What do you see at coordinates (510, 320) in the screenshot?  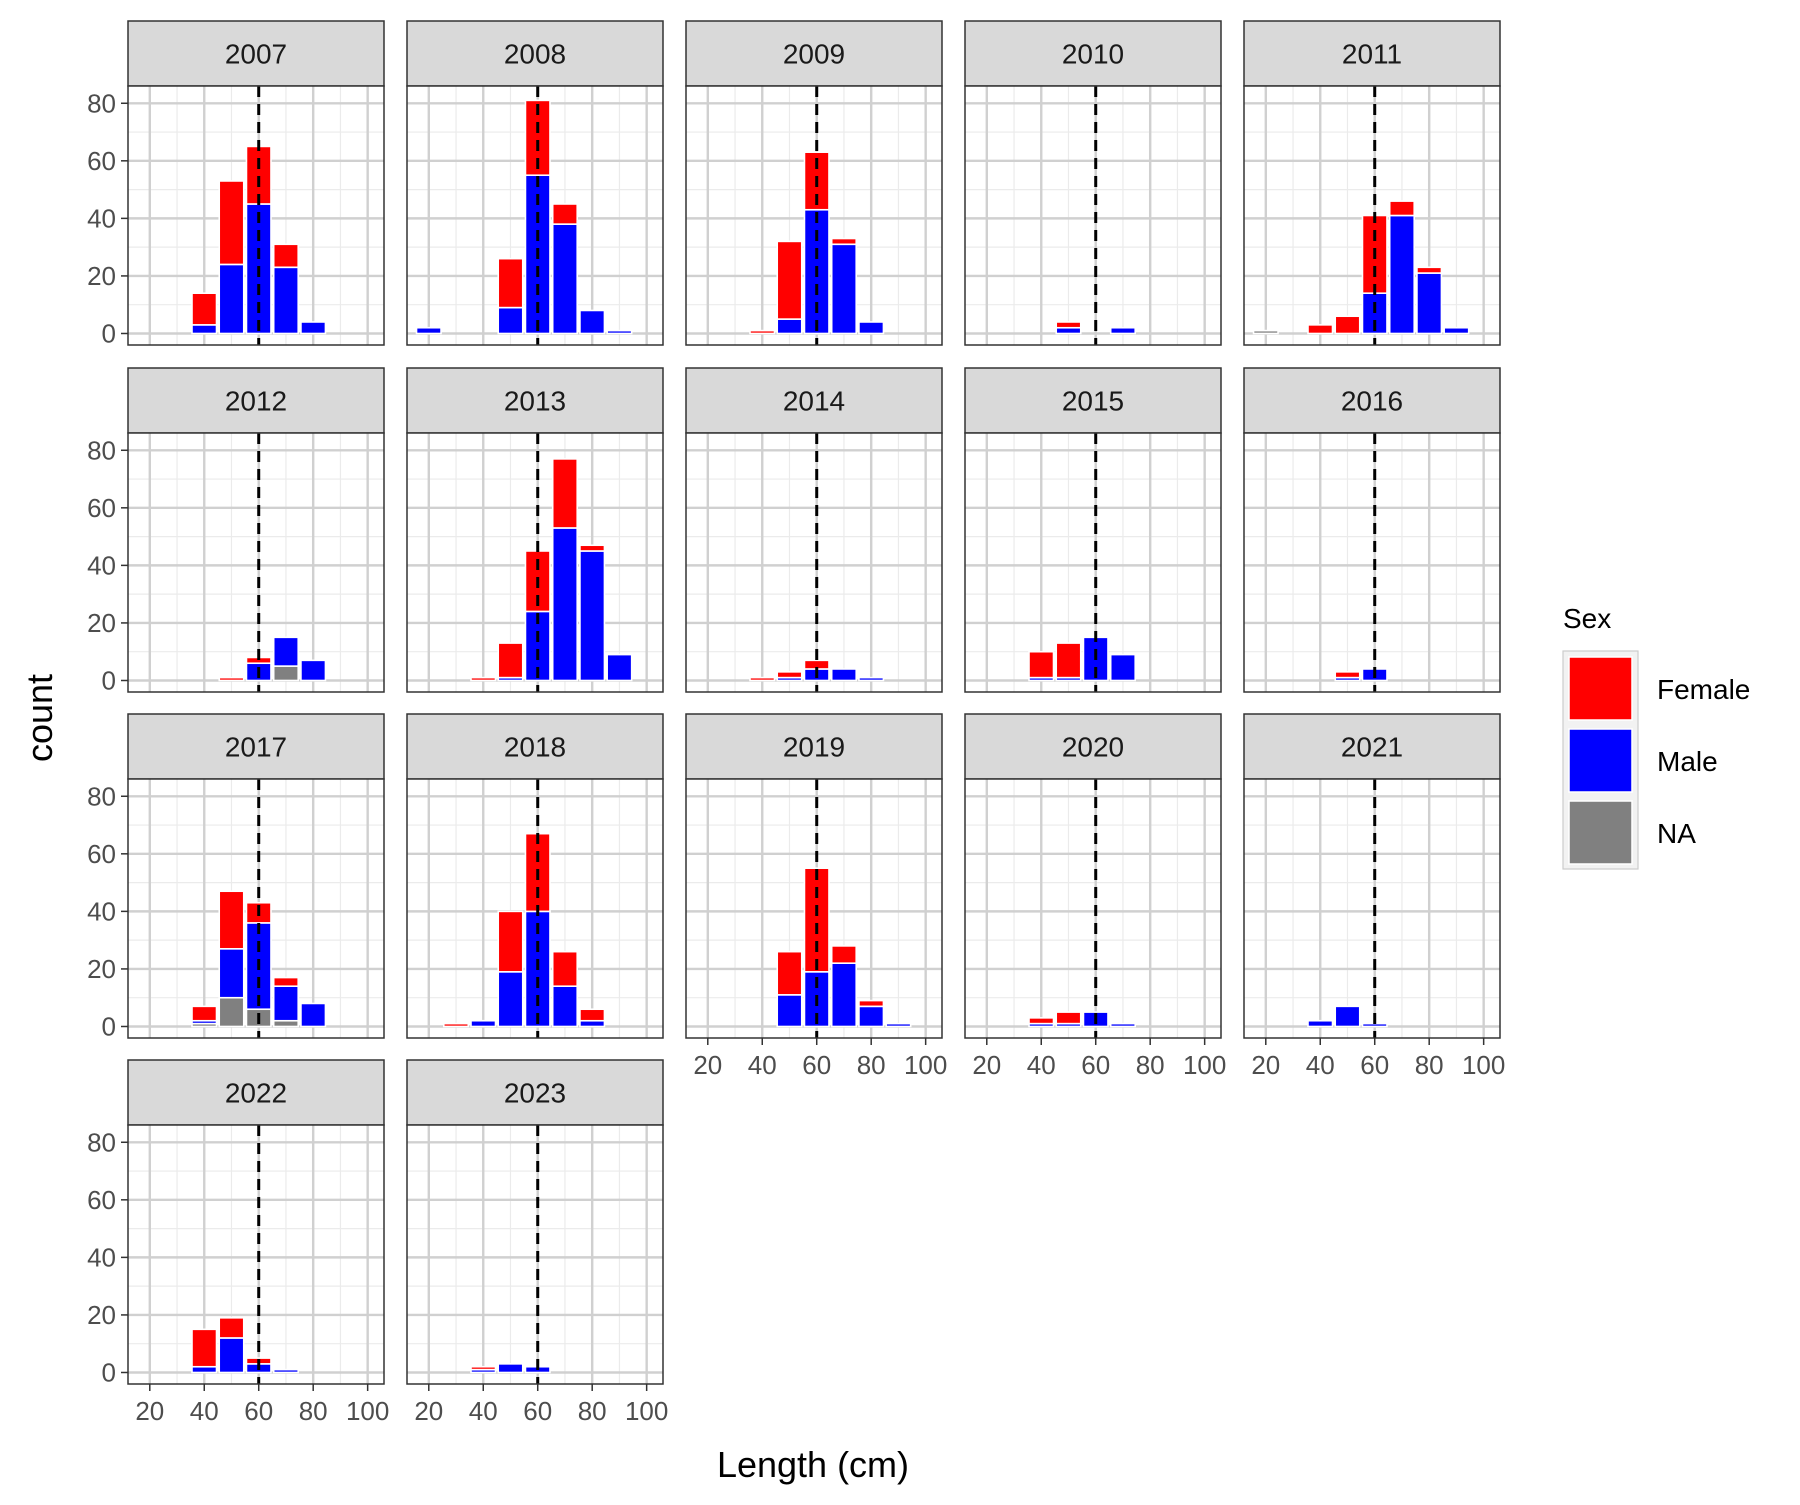 I see `bar-2008-50-male` at bounding box center [510, 320].